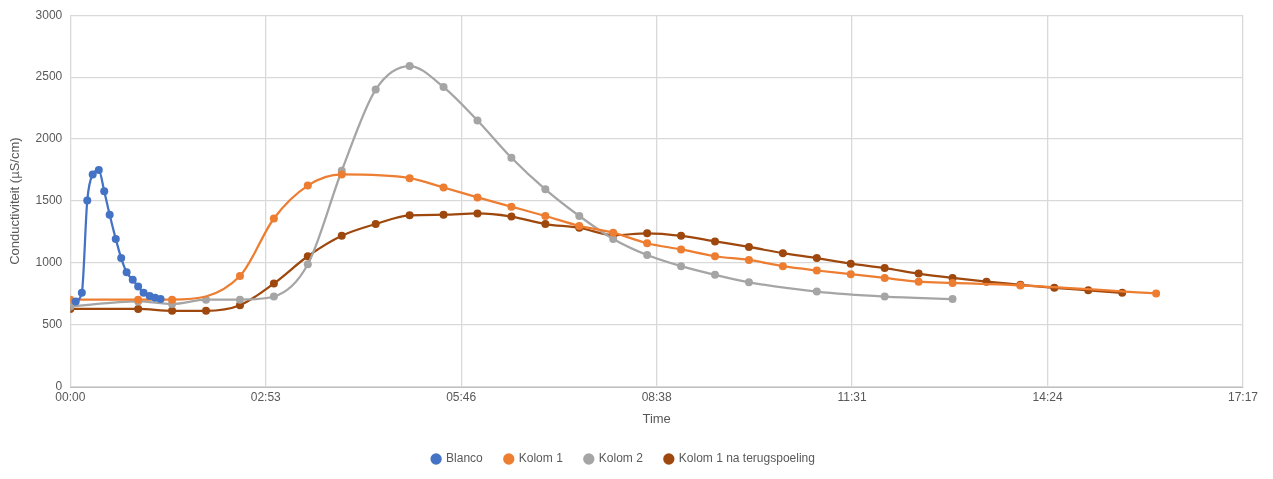 This screenshot has width=1273, height=479. I want to click on legend-label: Blanco, so click(465, 458).